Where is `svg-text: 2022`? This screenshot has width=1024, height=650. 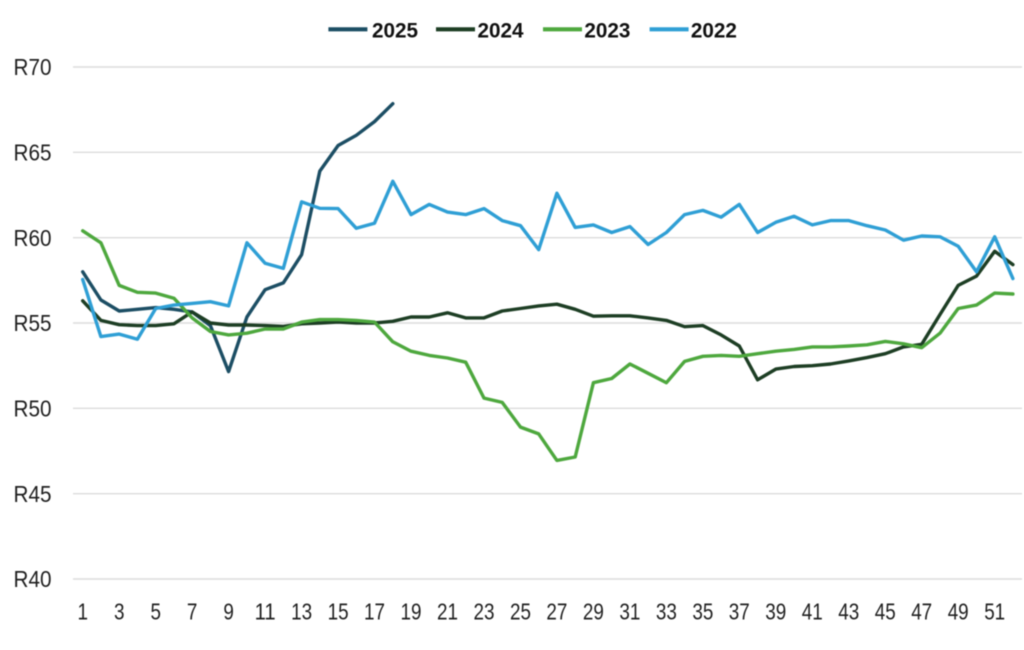
svg-text: 2022 is located at coordinates (714, 30).